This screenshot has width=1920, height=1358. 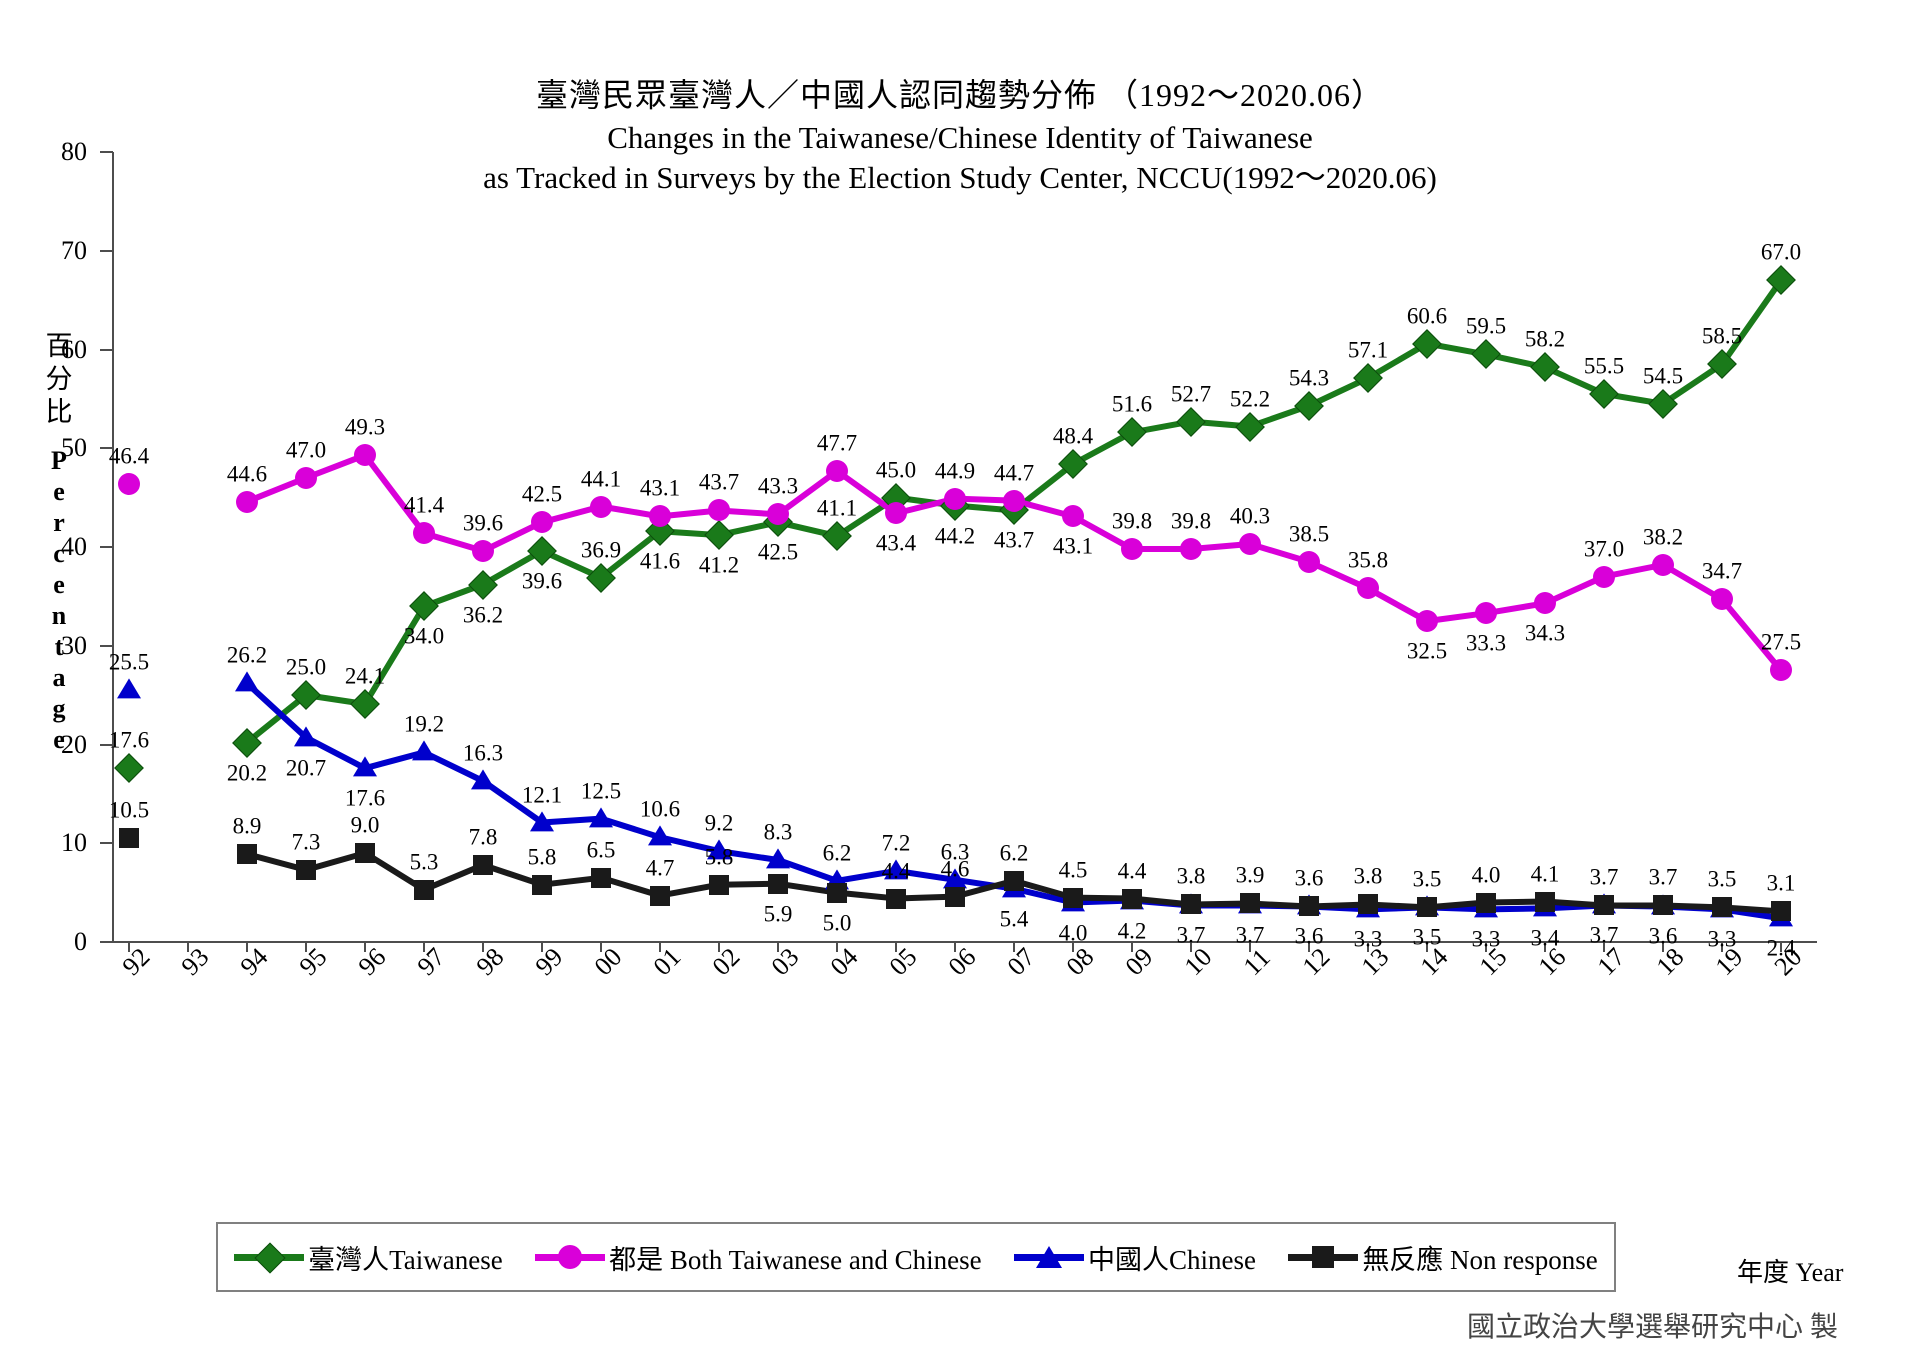 I want to click on data-point-label: 5.8, so click(x=719, y=857).